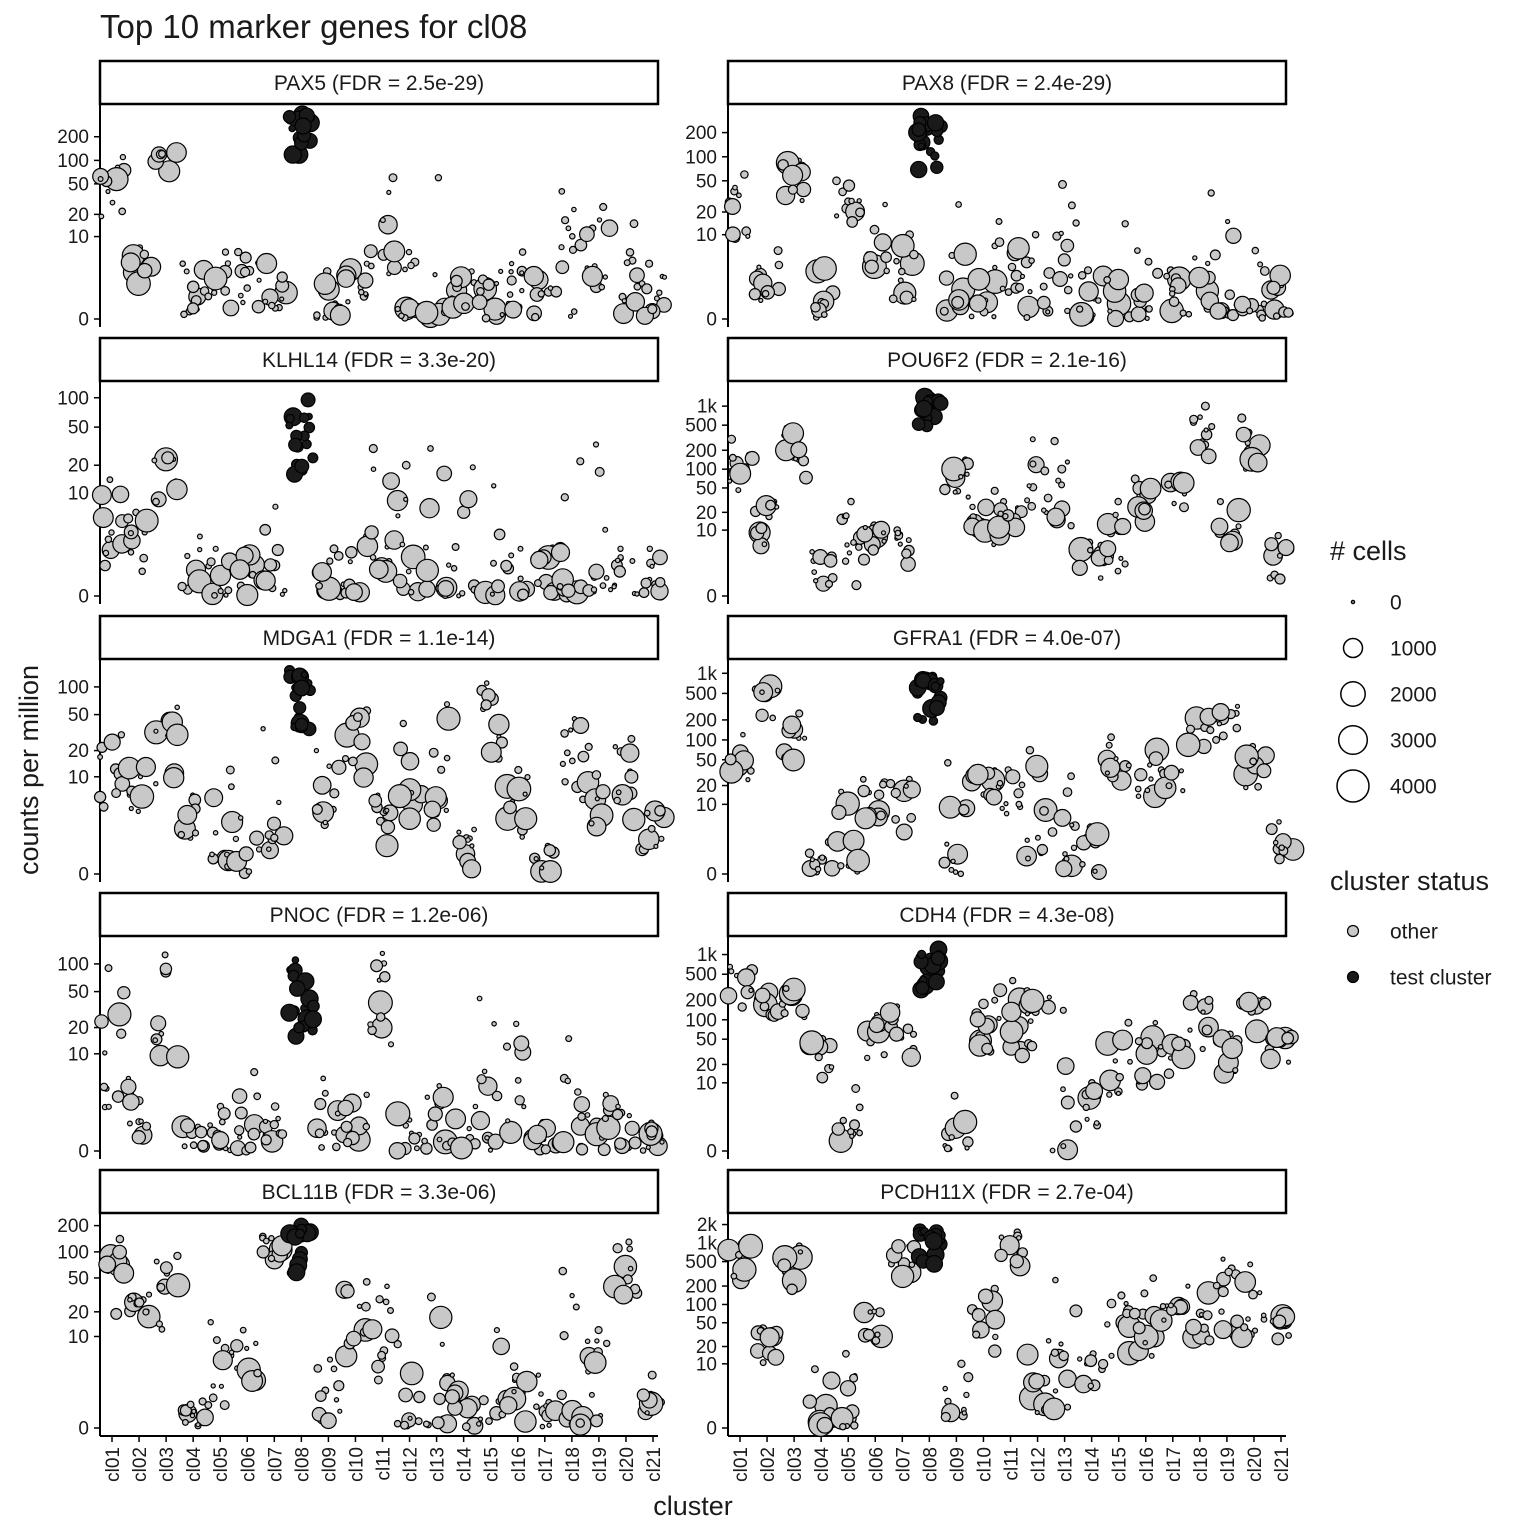 The image size is (1536, 1536). Describe the element at coordinates (701, 720) in the screenshot. I see `y-tick-label: 200` at that location.